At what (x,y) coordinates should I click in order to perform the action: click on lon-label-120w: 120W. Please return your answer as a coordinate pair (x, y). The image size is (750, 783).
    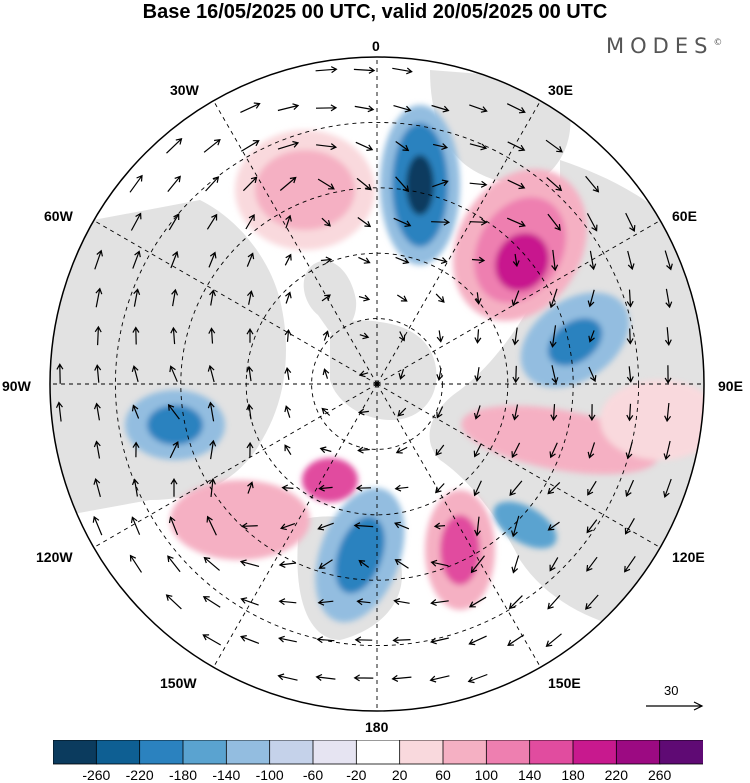
    Looking at the image, I should click on (54, 557).